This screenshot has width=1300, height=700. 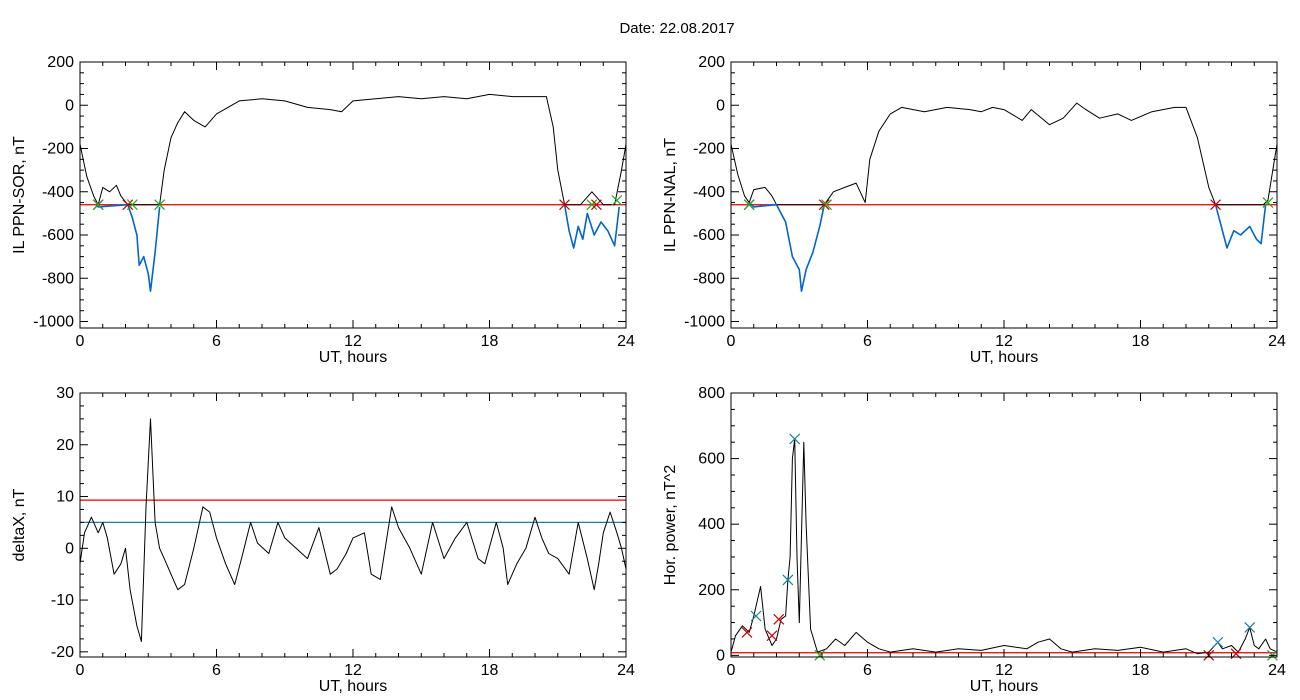 I want to click on y-tick-label: 400, so click(x=711, y=524).